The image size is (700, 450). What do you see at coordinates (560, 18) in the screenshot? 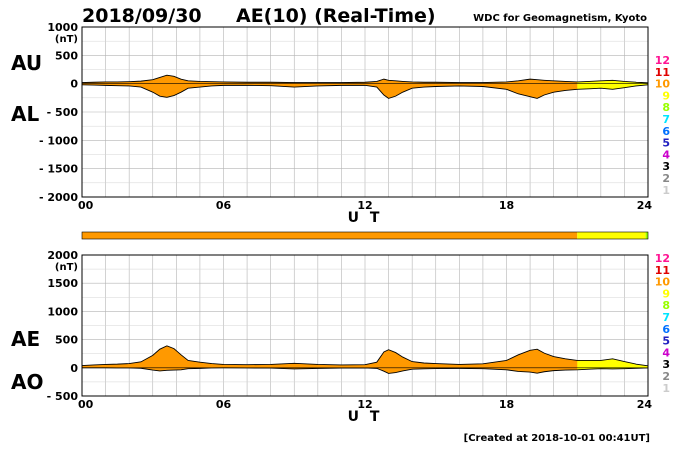
I see `organization-label: WDC for Geomagnetism, Kyoto` at bounding box center [560, 18].